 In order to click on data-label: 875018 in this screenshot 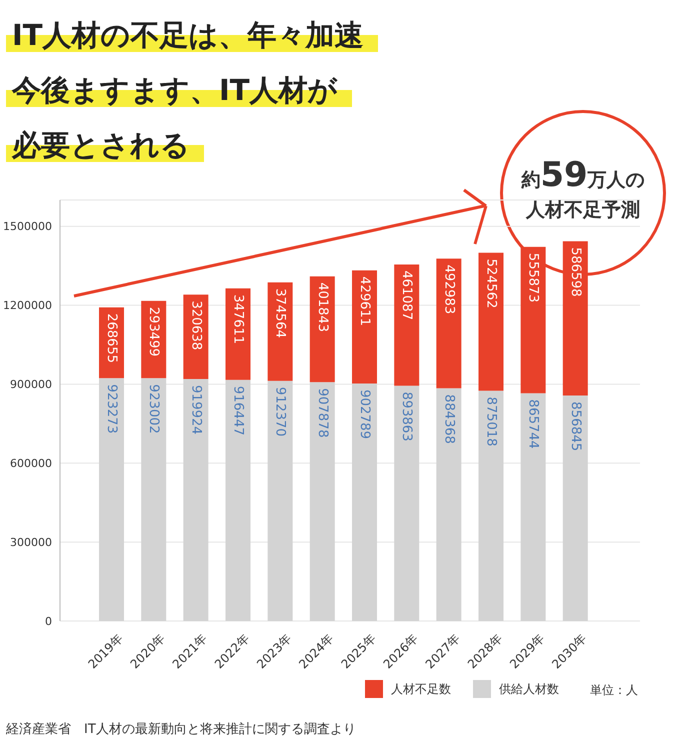, I will do `click(491, 421)`.